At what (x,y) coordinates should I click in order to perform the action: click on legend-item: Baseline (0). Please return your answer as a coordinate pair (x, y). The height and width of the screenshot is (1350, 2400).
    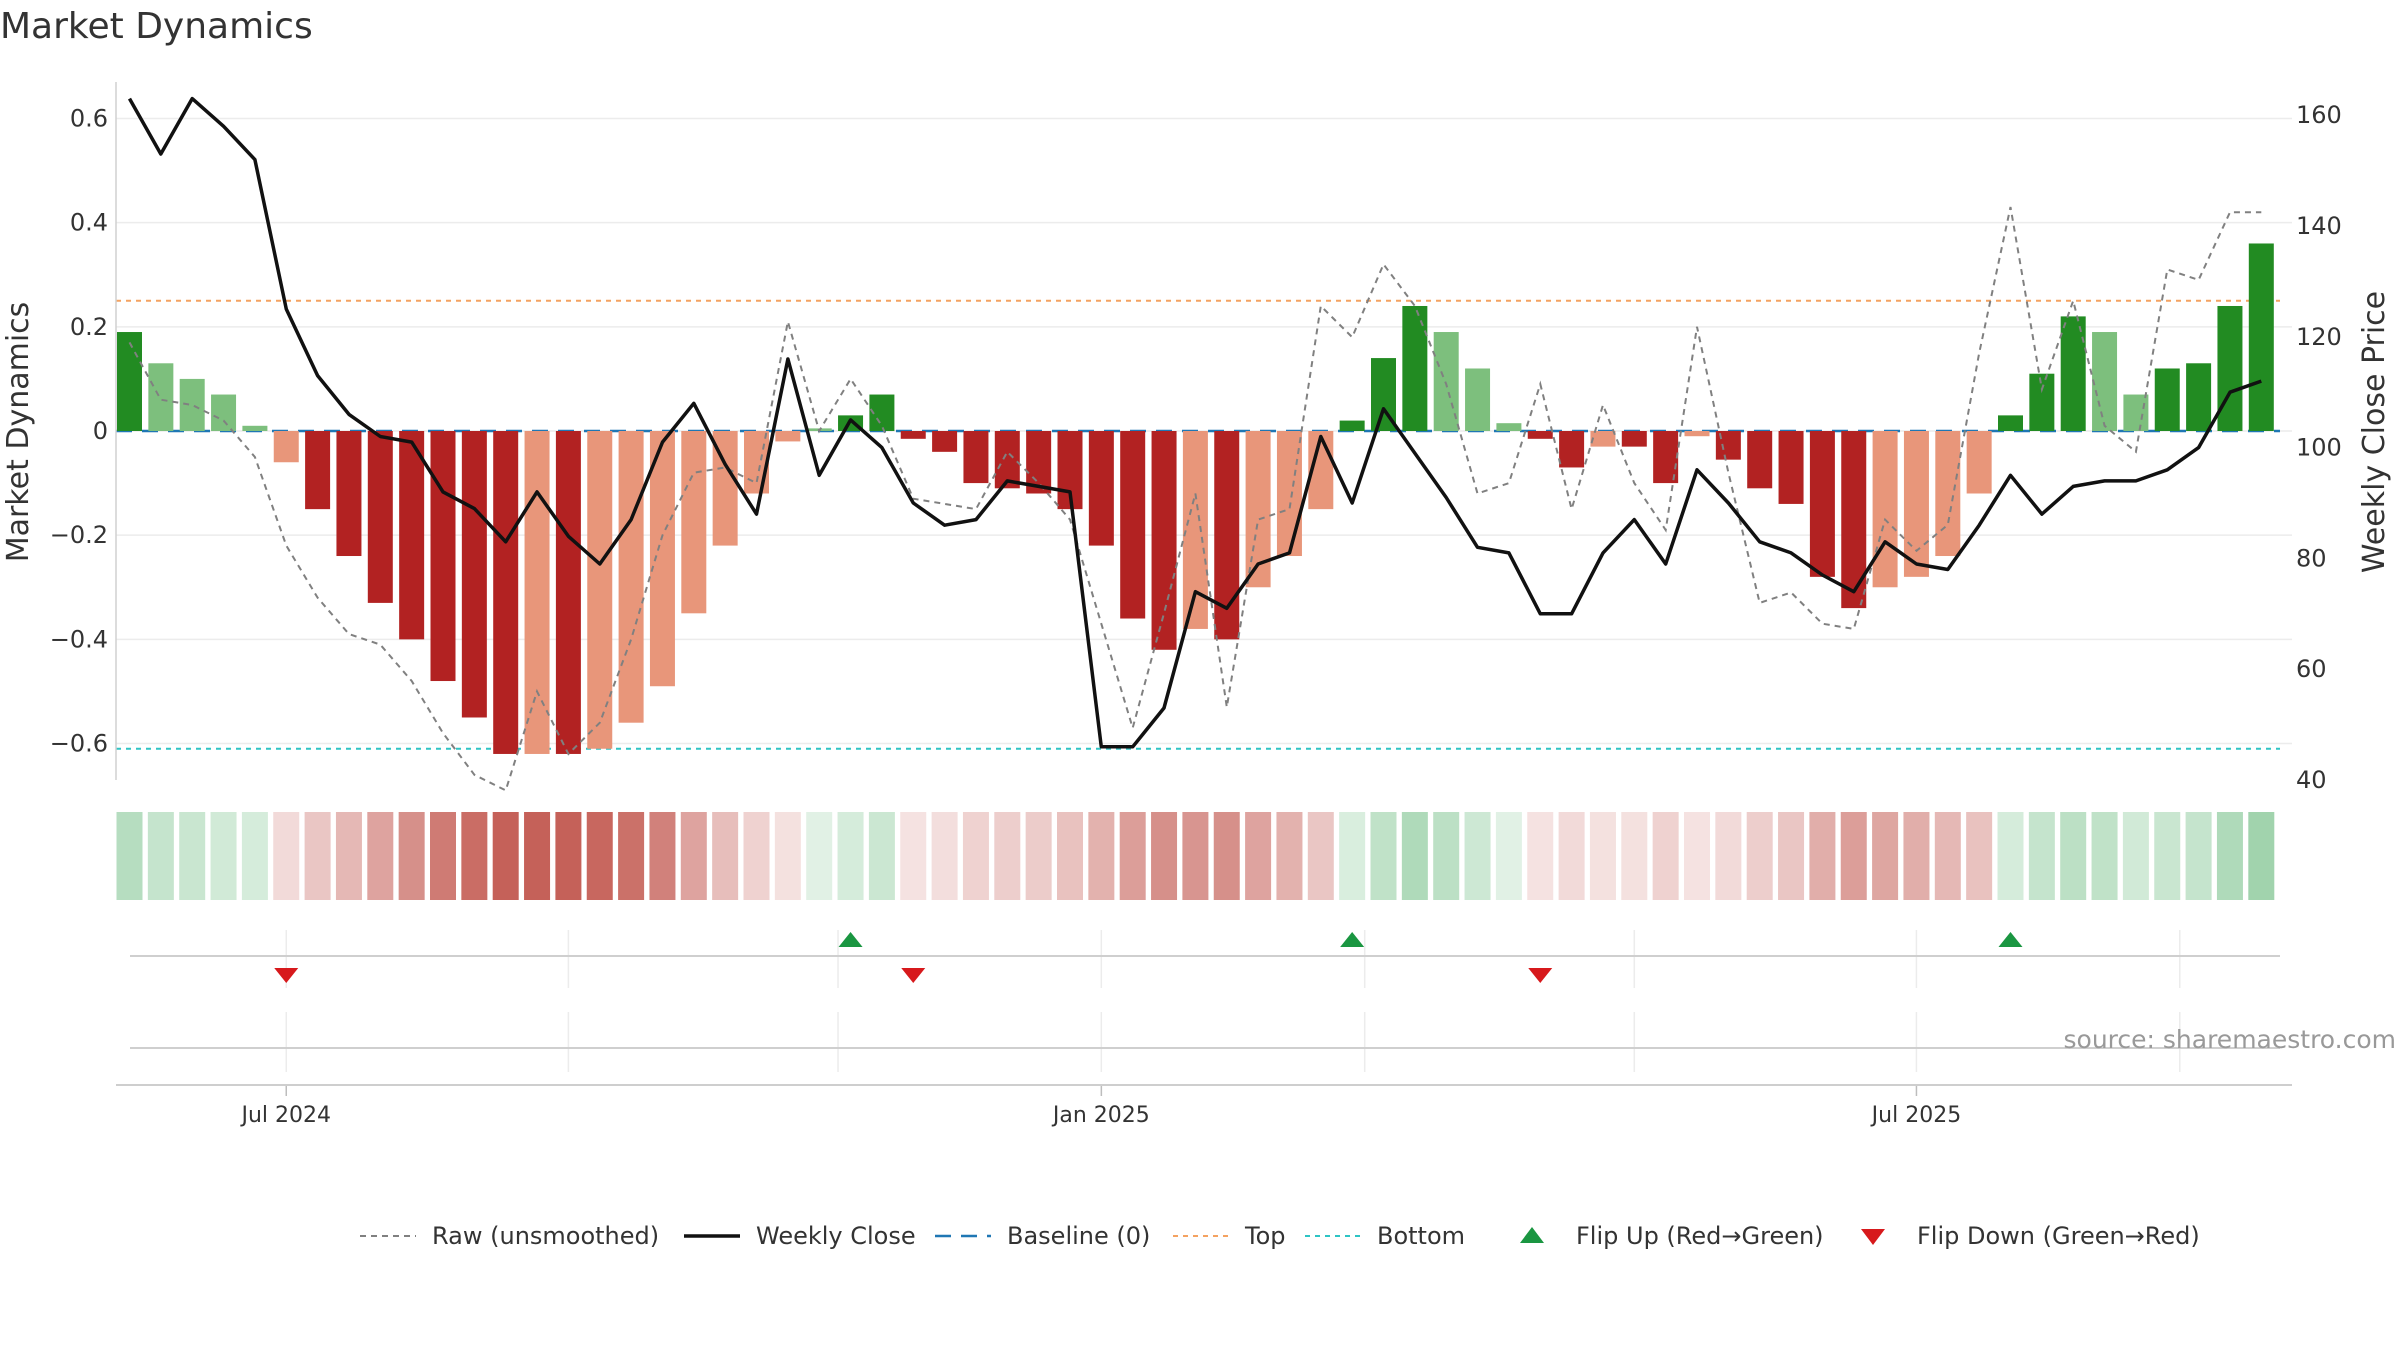
    Looking at the image, I should click on (1042, 1236).